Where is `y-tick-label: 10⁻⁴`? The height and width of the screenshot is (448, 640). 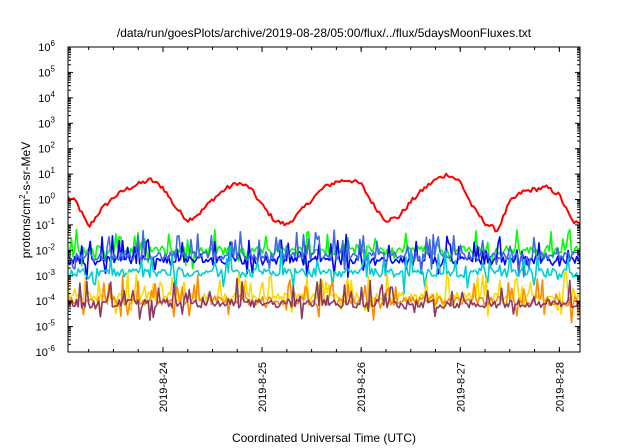 y-tick-label: 10⁻⁴ is located at coordinates (46, 300).